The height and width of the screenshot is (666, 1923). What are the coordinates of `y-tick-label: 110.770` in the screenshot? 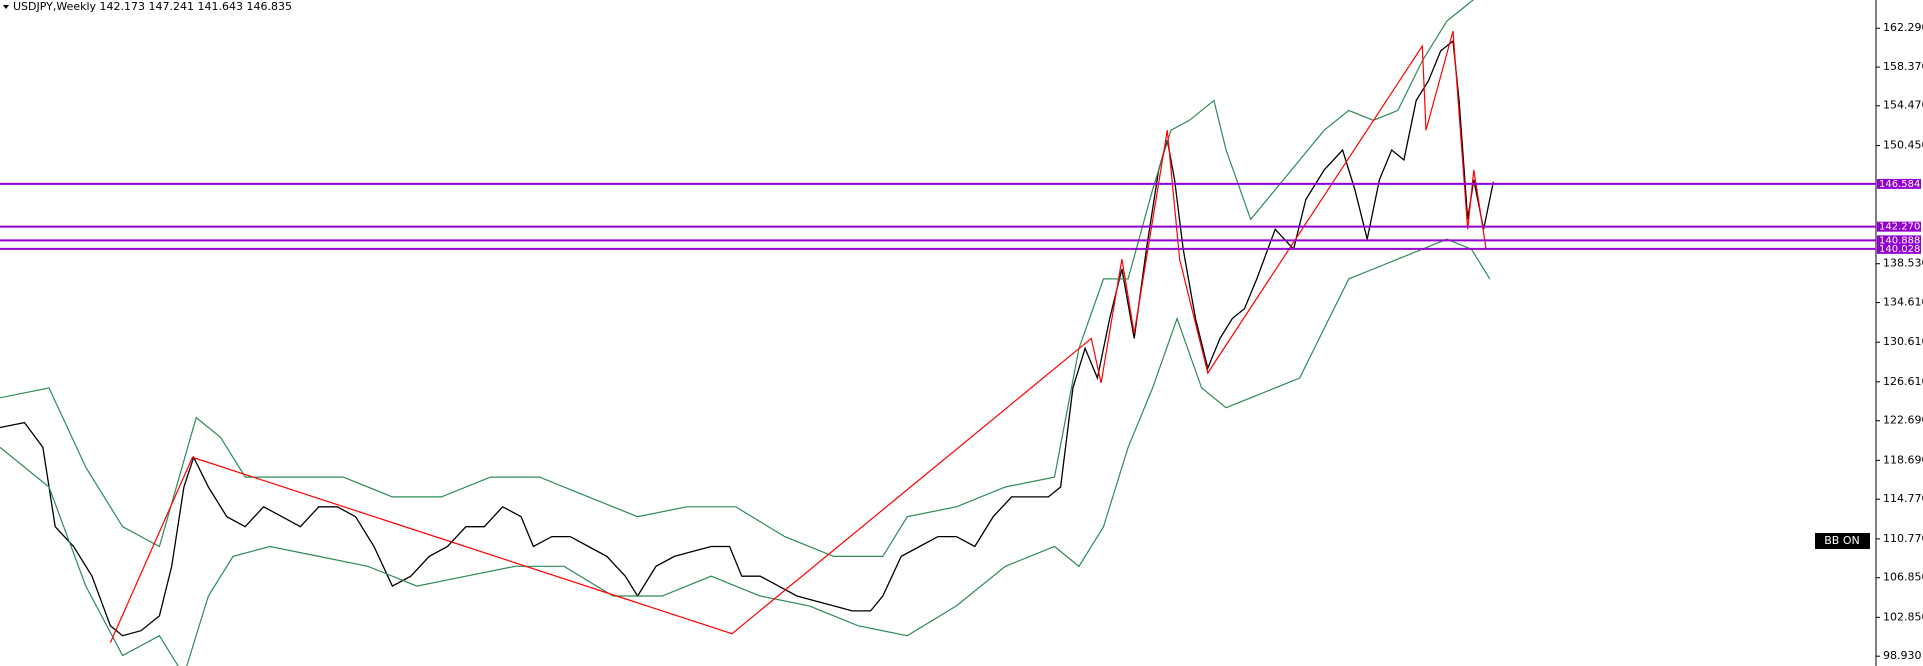 It's located at (1903, 538).